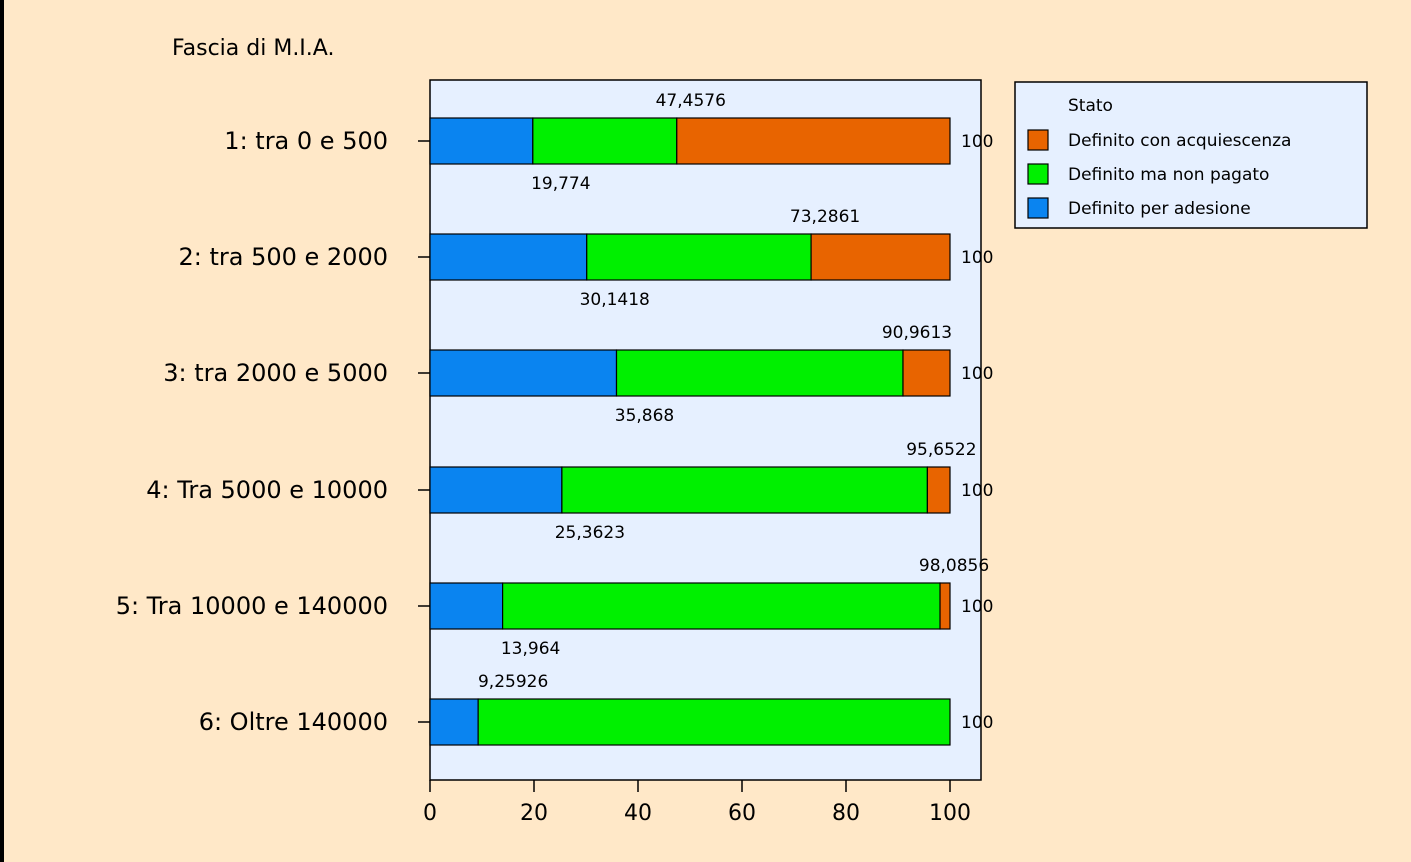 The width and height of the screenshot is (1411, 862). What do you see at coordinates (742, 813) in the screenshot?
I see `x-tick-label: 60` at bounding box center [742, 813].